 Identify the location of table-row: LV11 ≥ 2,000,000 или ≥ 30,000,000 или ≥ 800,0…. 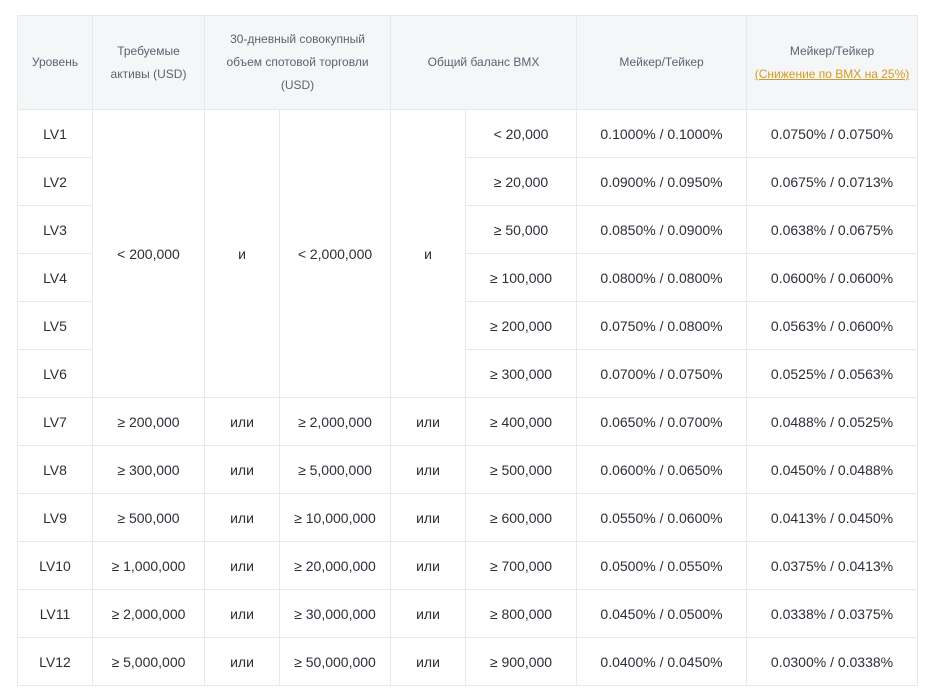
(468, 613).